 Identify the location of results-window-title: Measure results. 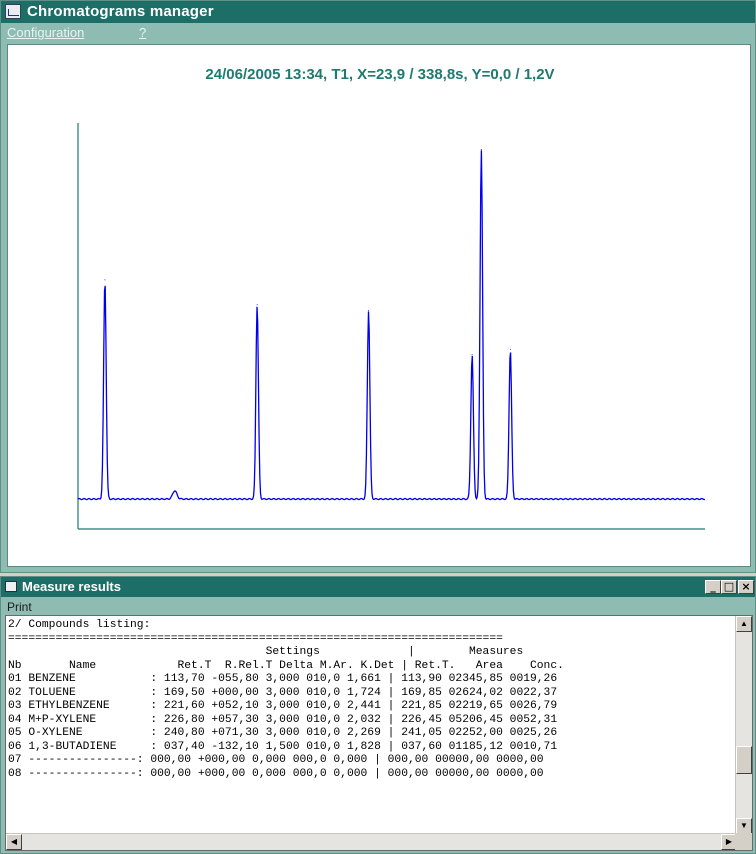
(71, 586).